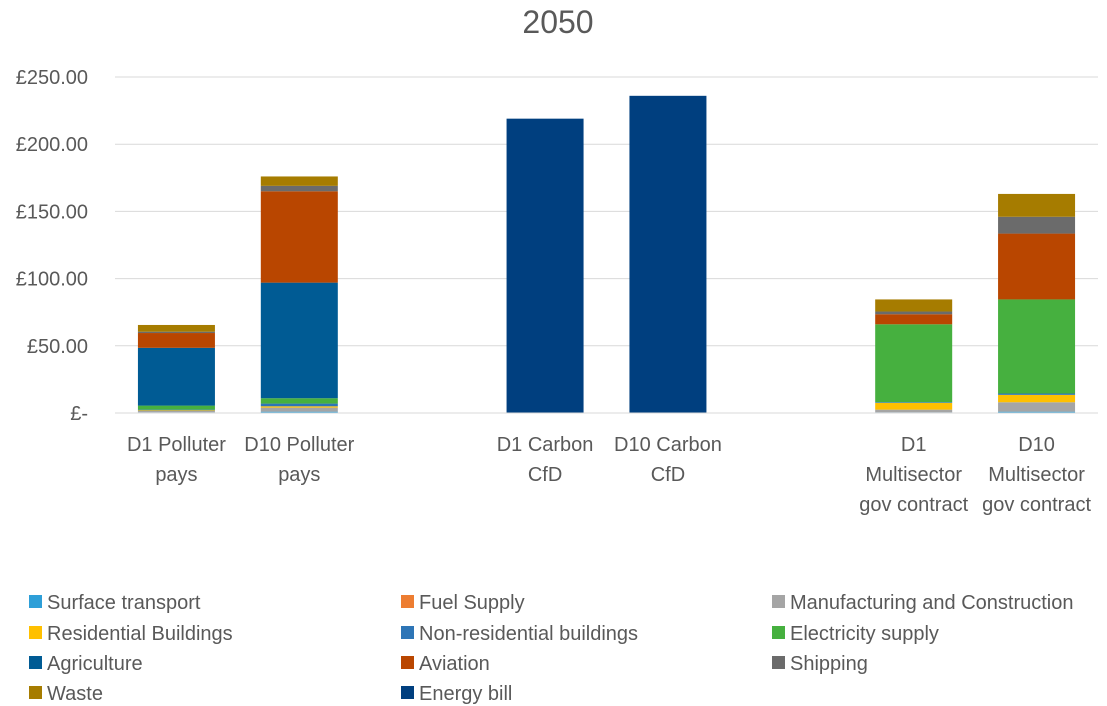  What do you see at coordinates (472, 603) in the screenshot?
I see `legend-label: Fuel Supply` at bounding box center [472, 603].